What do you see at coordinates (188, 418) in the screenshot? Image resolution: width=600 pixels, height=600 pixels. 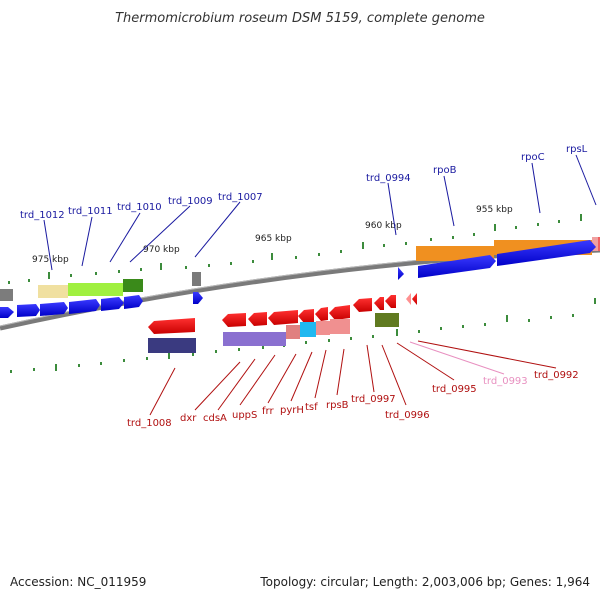 I see `gene-label-dxr: dxr` at bounding box center [188, 418].